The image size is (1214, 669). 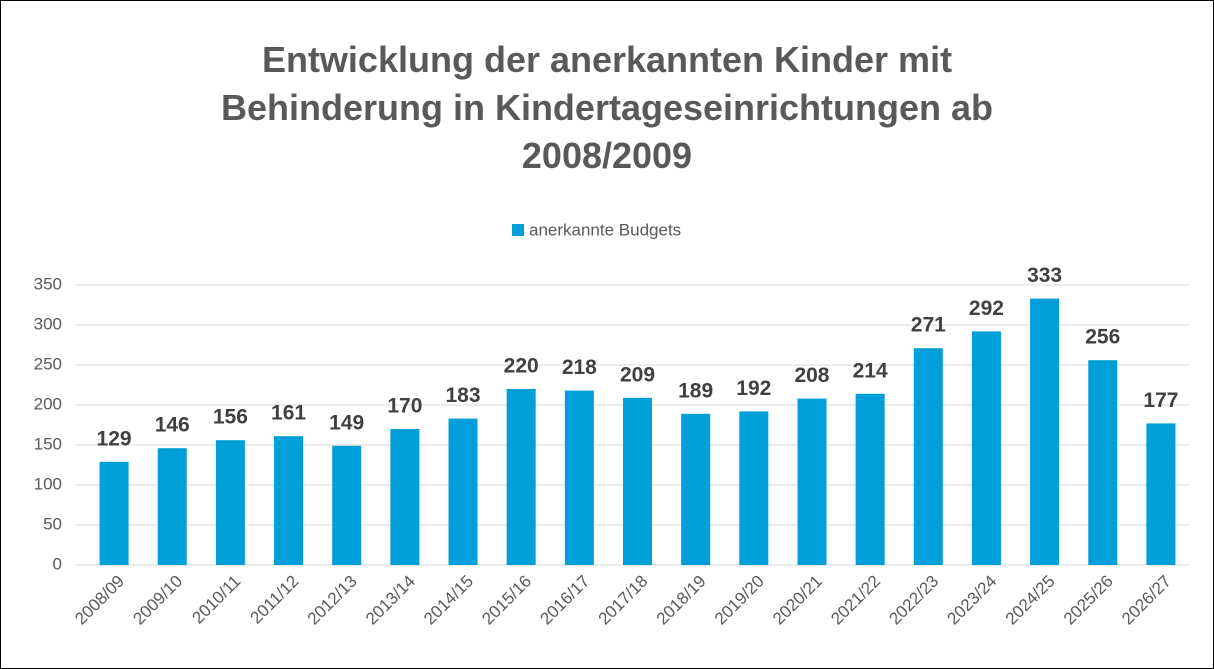 I want to click on x-tick-label: 2013/14, so click(x=390, y=600).